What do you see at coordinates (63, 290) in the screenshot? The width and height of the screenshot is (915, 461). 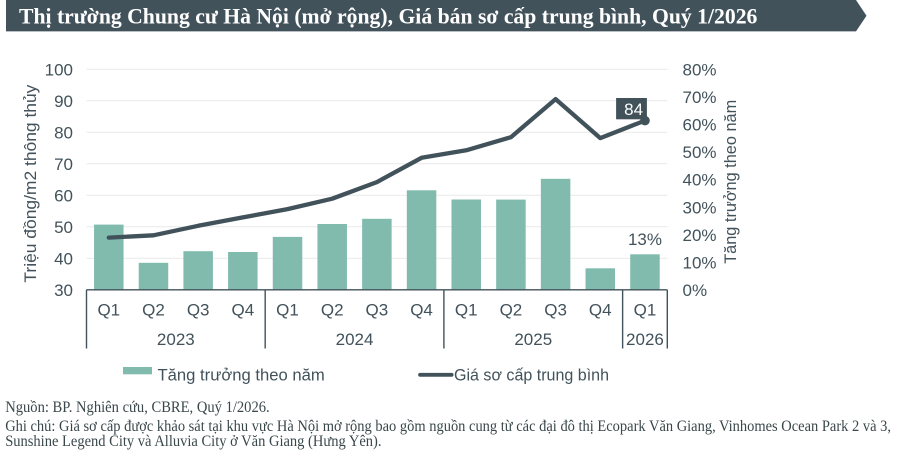 I see `svg-text: 30` at bounding box center [63, 290].